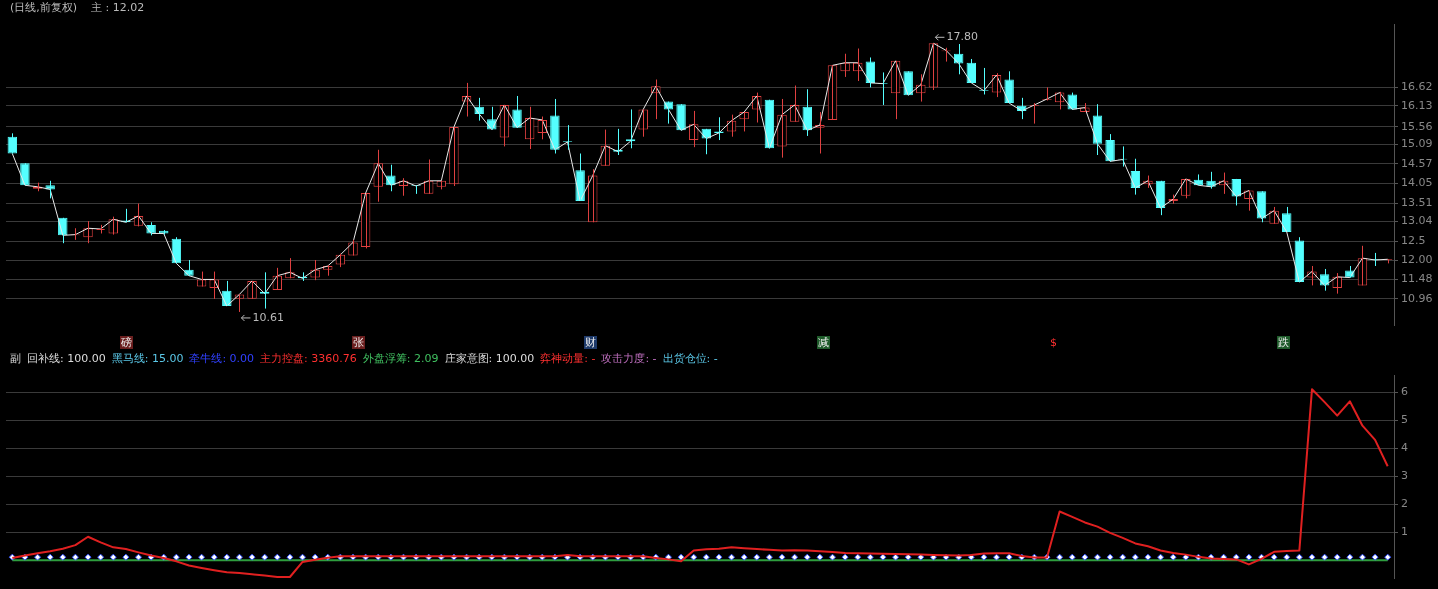  Describe the element at coordinates (1284, 342) in the screenshot. I see `text: 跌` at that location.